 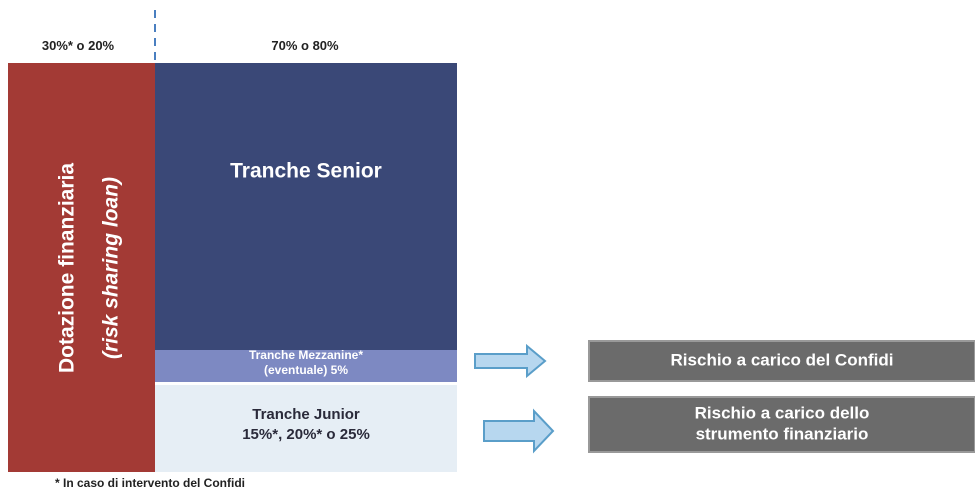 What do you see at coordinates (150, 483) in the screenshot?
I see `footnote: * In caso di intervento del Confidi` at bounding box center [150, 483].